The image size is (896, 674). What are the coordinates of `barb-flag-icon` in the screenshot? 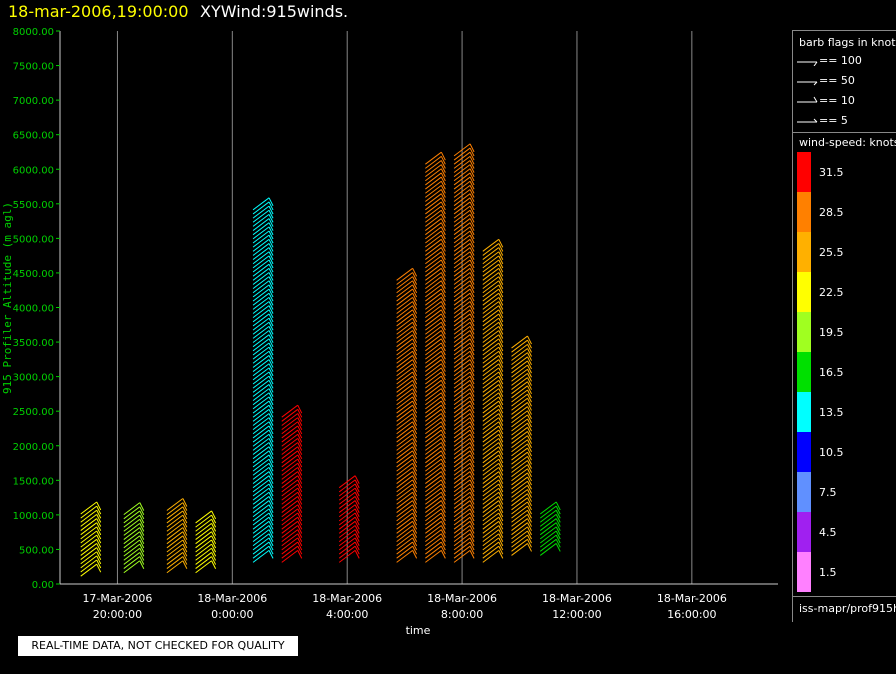 It's located at (807, 83).